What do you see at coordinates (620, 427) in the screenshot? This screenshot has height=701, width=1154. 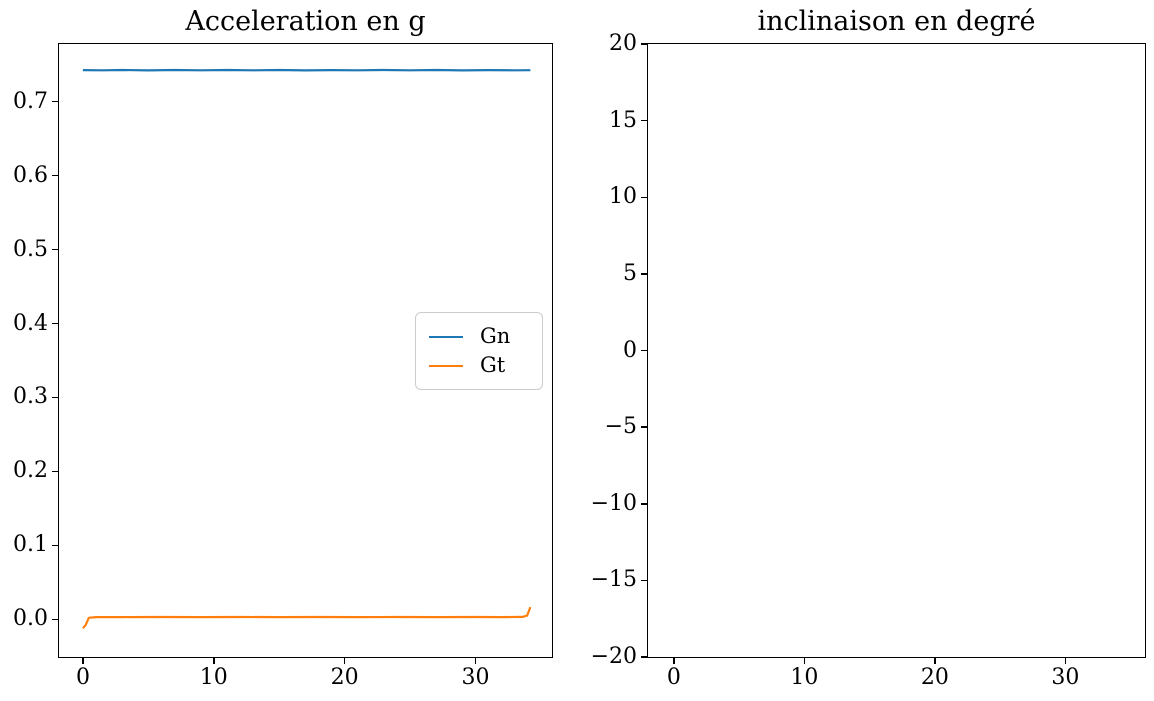 I see `y-tick-label: −5` at bounding box center [620, 427].